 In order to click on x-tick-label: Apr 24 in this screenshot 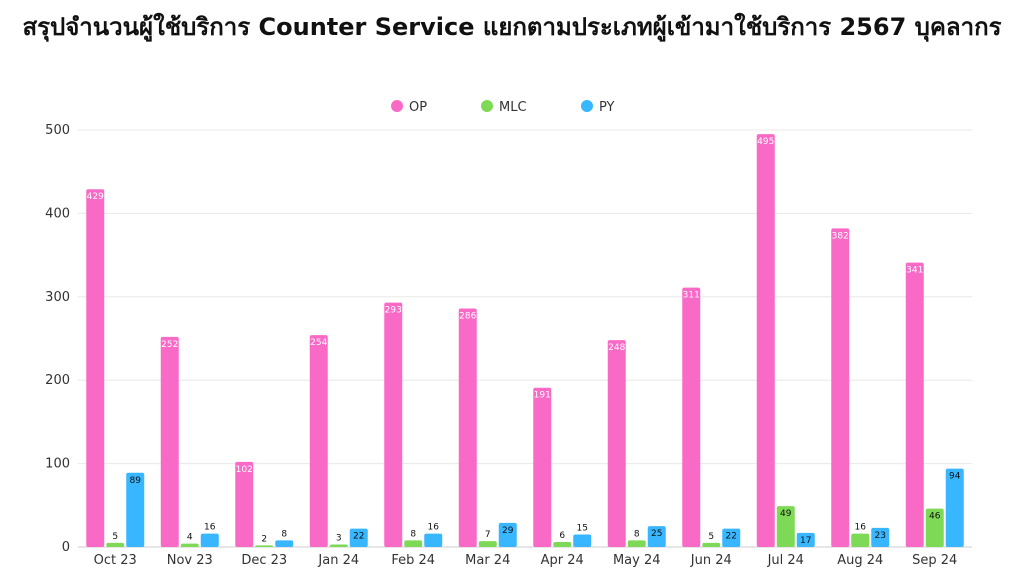, I will do `click(562, 560)`.